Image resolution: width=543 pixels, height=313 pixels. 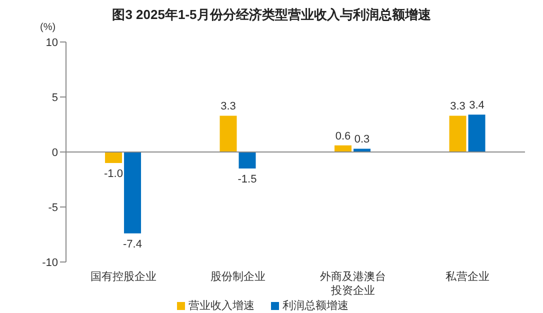 What do you see at coordinates (468, 276) in the screenshot?
I see `x-tick-label: 私营企业` at bounding box center [468, 276].